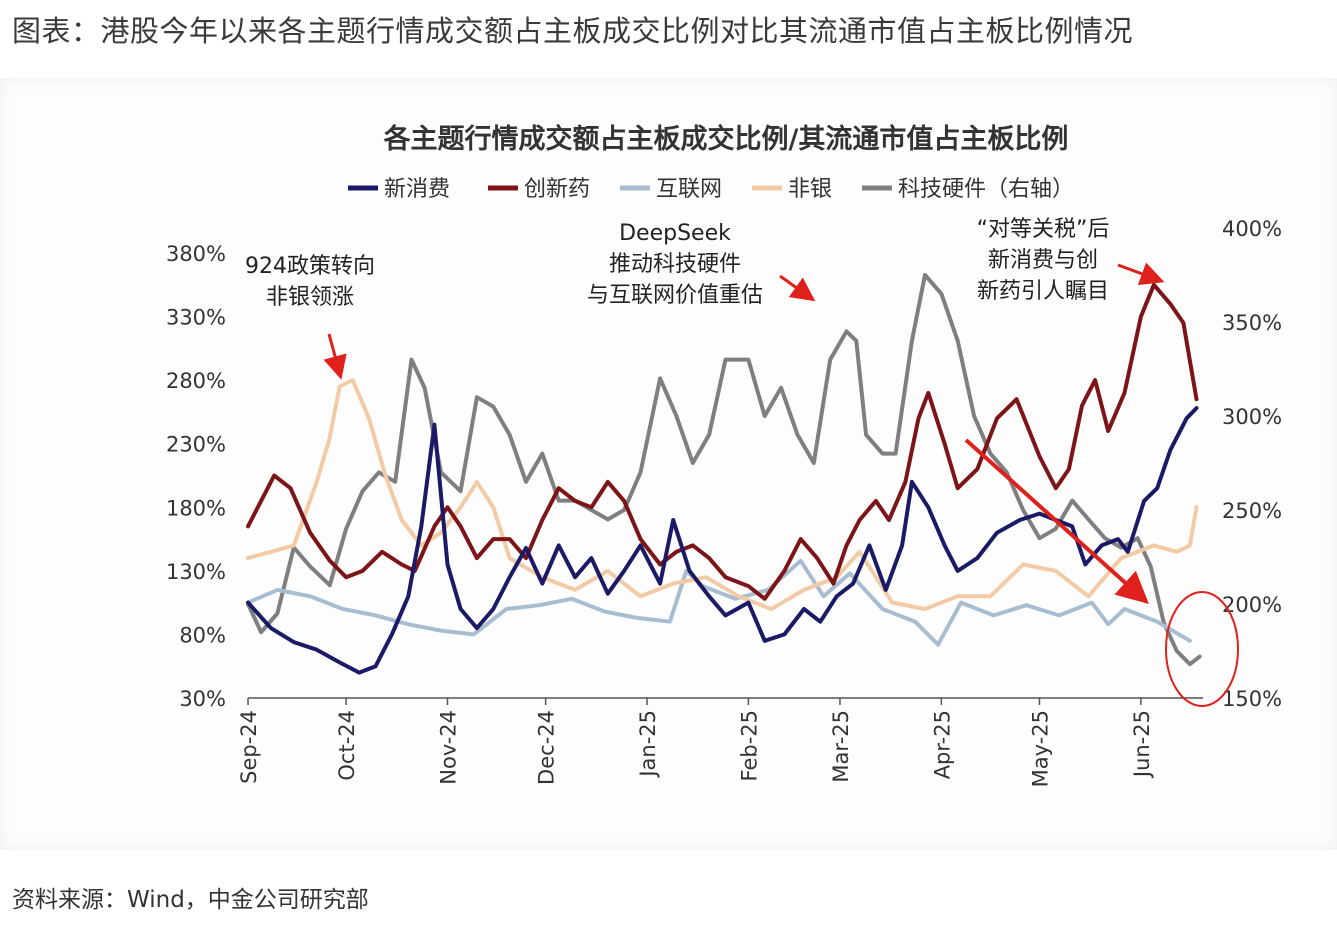 The image size is (1337, 931). Describe the element at coordinates (417, 189) in the screenshot. I see `legend-label: 新消费` at that location.